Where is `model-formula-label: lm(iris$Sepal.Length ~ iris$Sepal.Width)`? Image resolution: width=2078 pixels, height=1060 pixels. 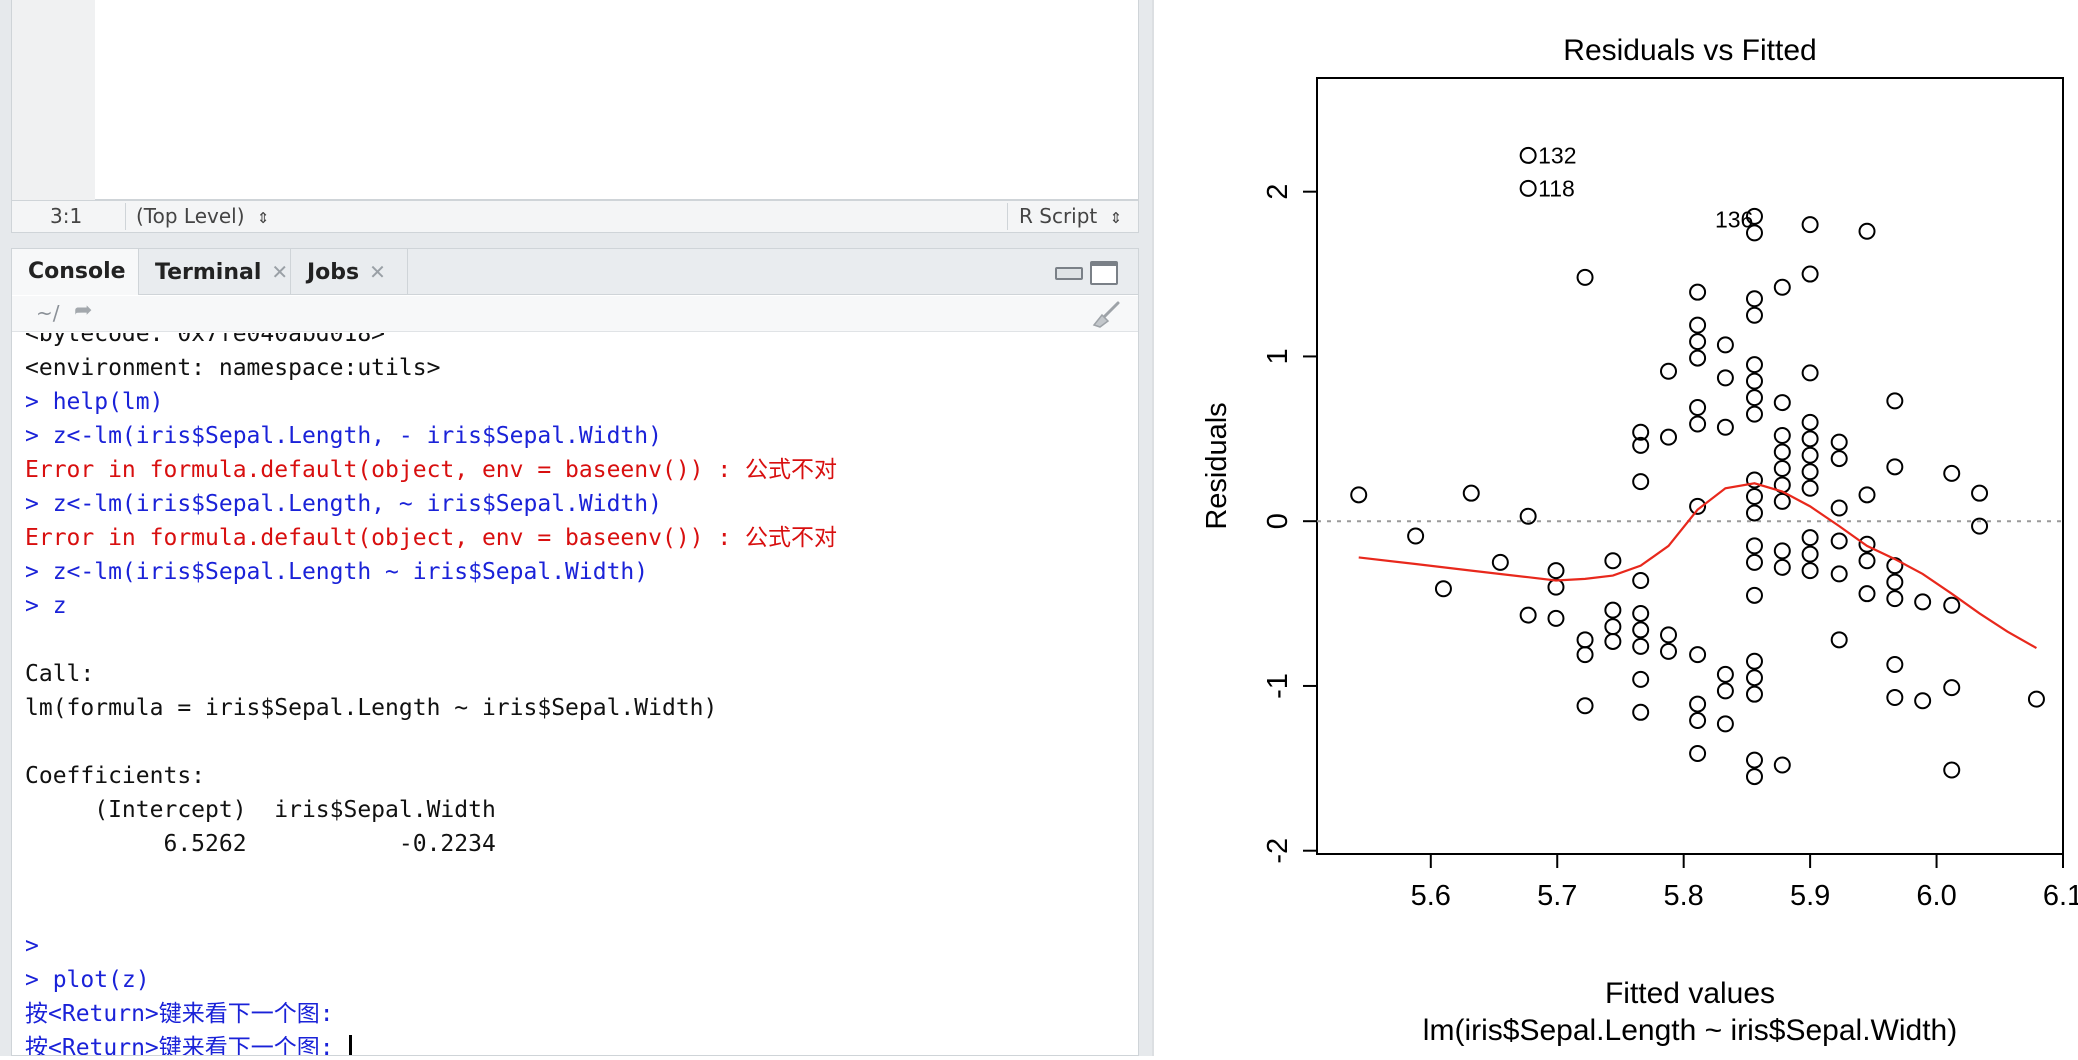
model-formula-label: lm(iris$Sepal.Length ~ iris$Sepal.Width) is located at coordinates (1690, 1030).